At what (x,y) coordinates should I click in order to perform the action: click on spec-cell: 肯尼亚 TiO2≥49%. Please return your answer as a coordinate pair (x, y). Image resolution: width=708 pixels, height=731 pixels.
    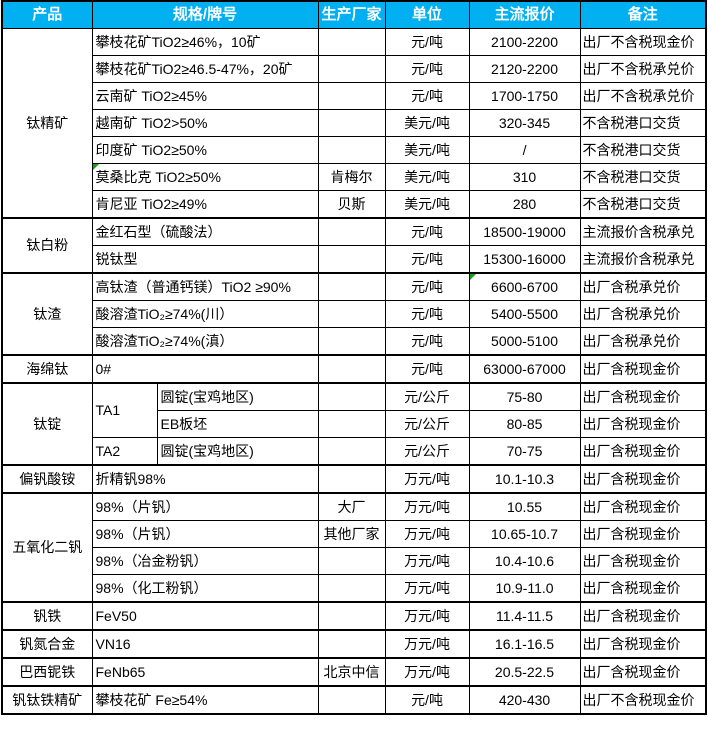
    Looking at the image, I should click on (205, 204).